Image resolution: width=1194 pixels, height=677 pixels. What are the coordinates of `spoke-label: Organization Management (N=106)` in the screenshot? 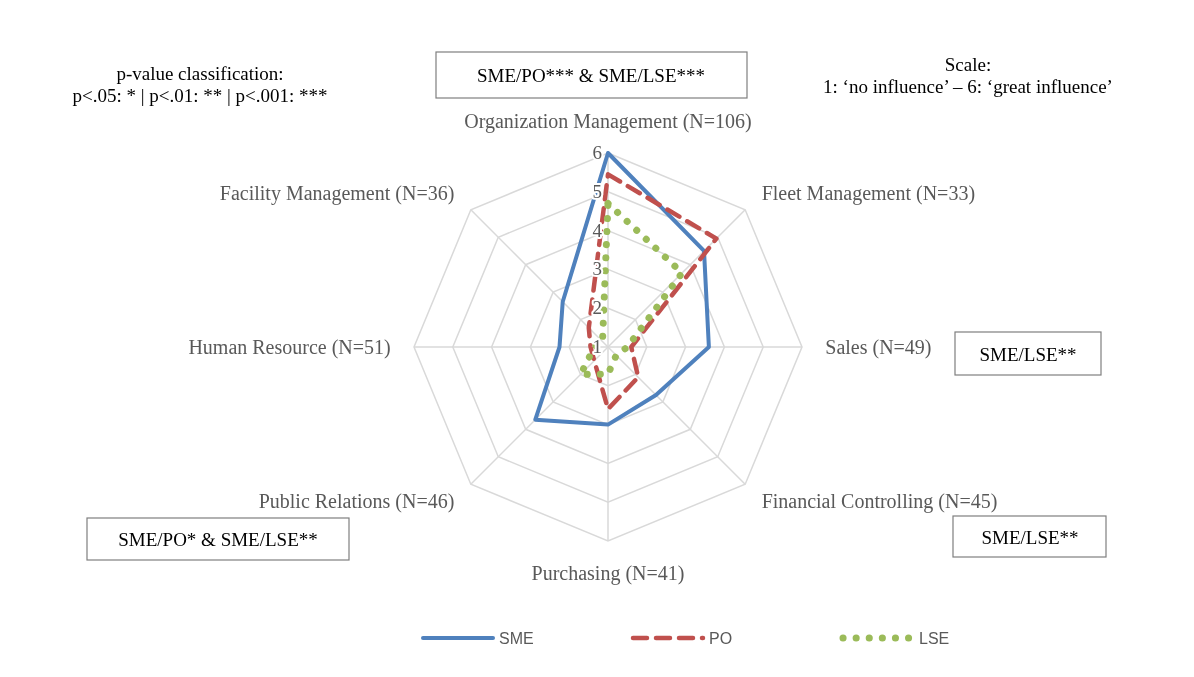 It's located at (608, 121).